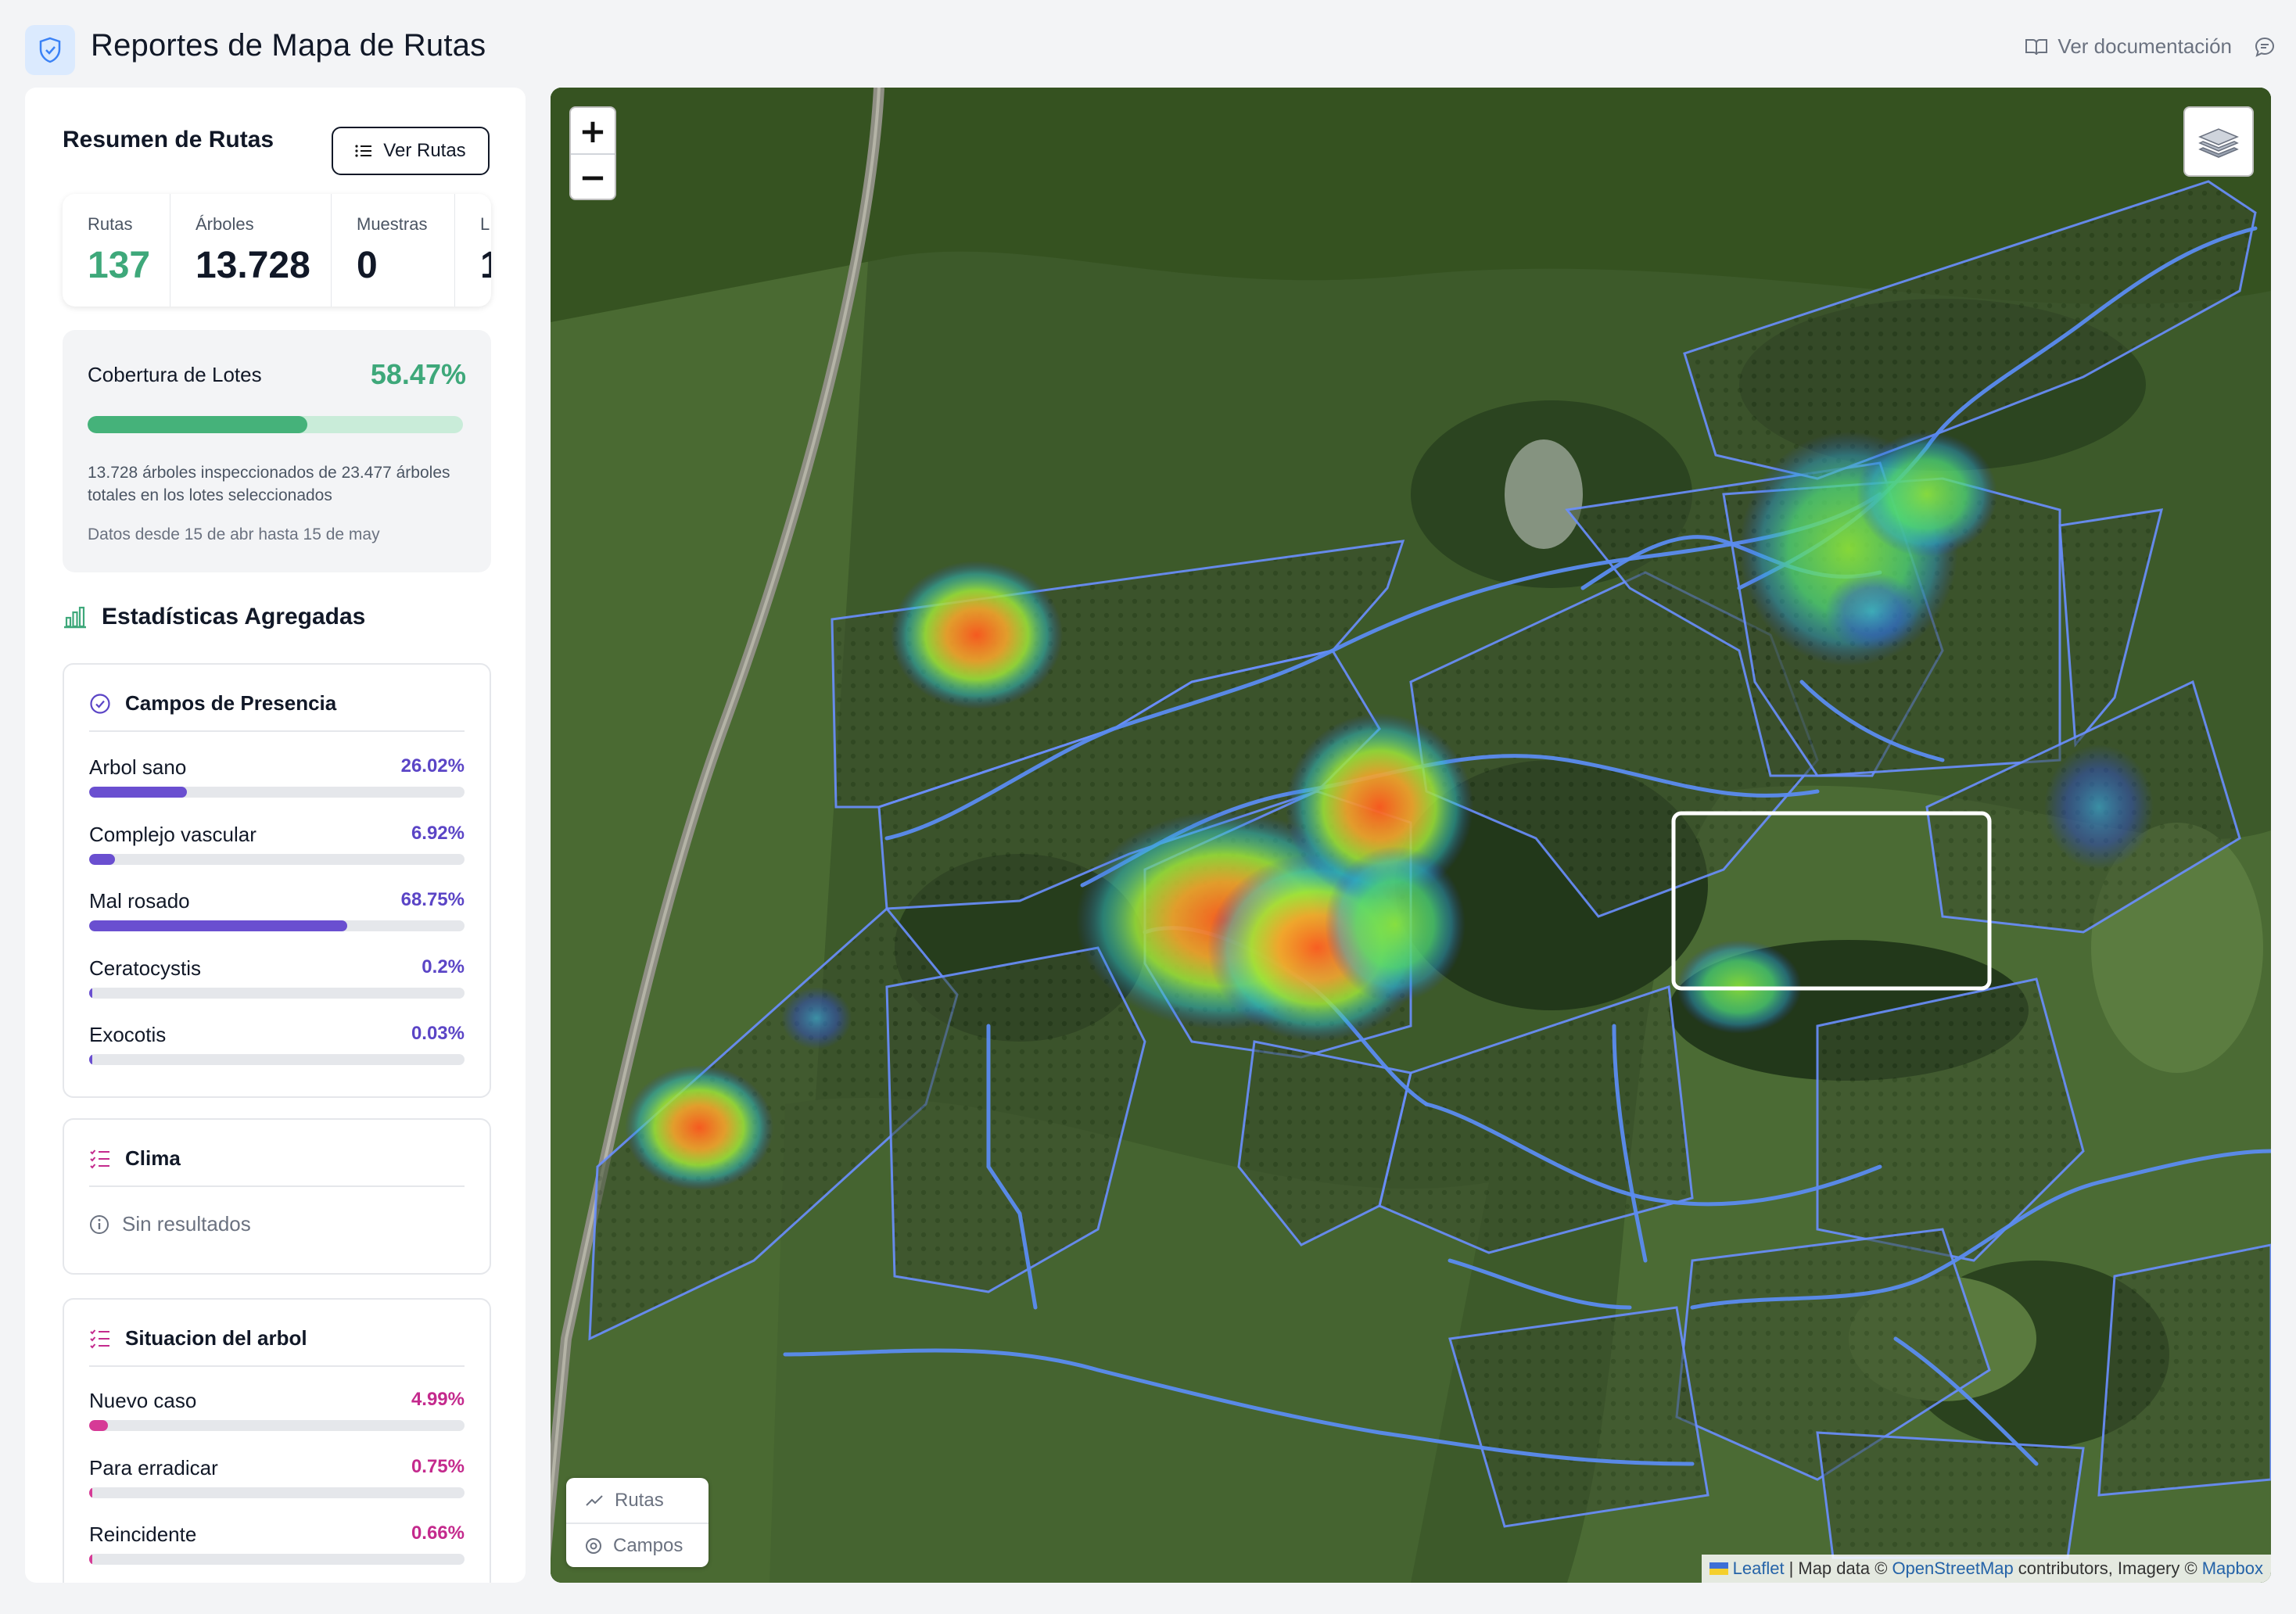 Image resolution: width=2296 pixels, height=1614 pixels. What do you see at coordinates (145, 968) in the screenshot?
I see `metric-label: Ceratocystis` at bounding box center [145, 968].